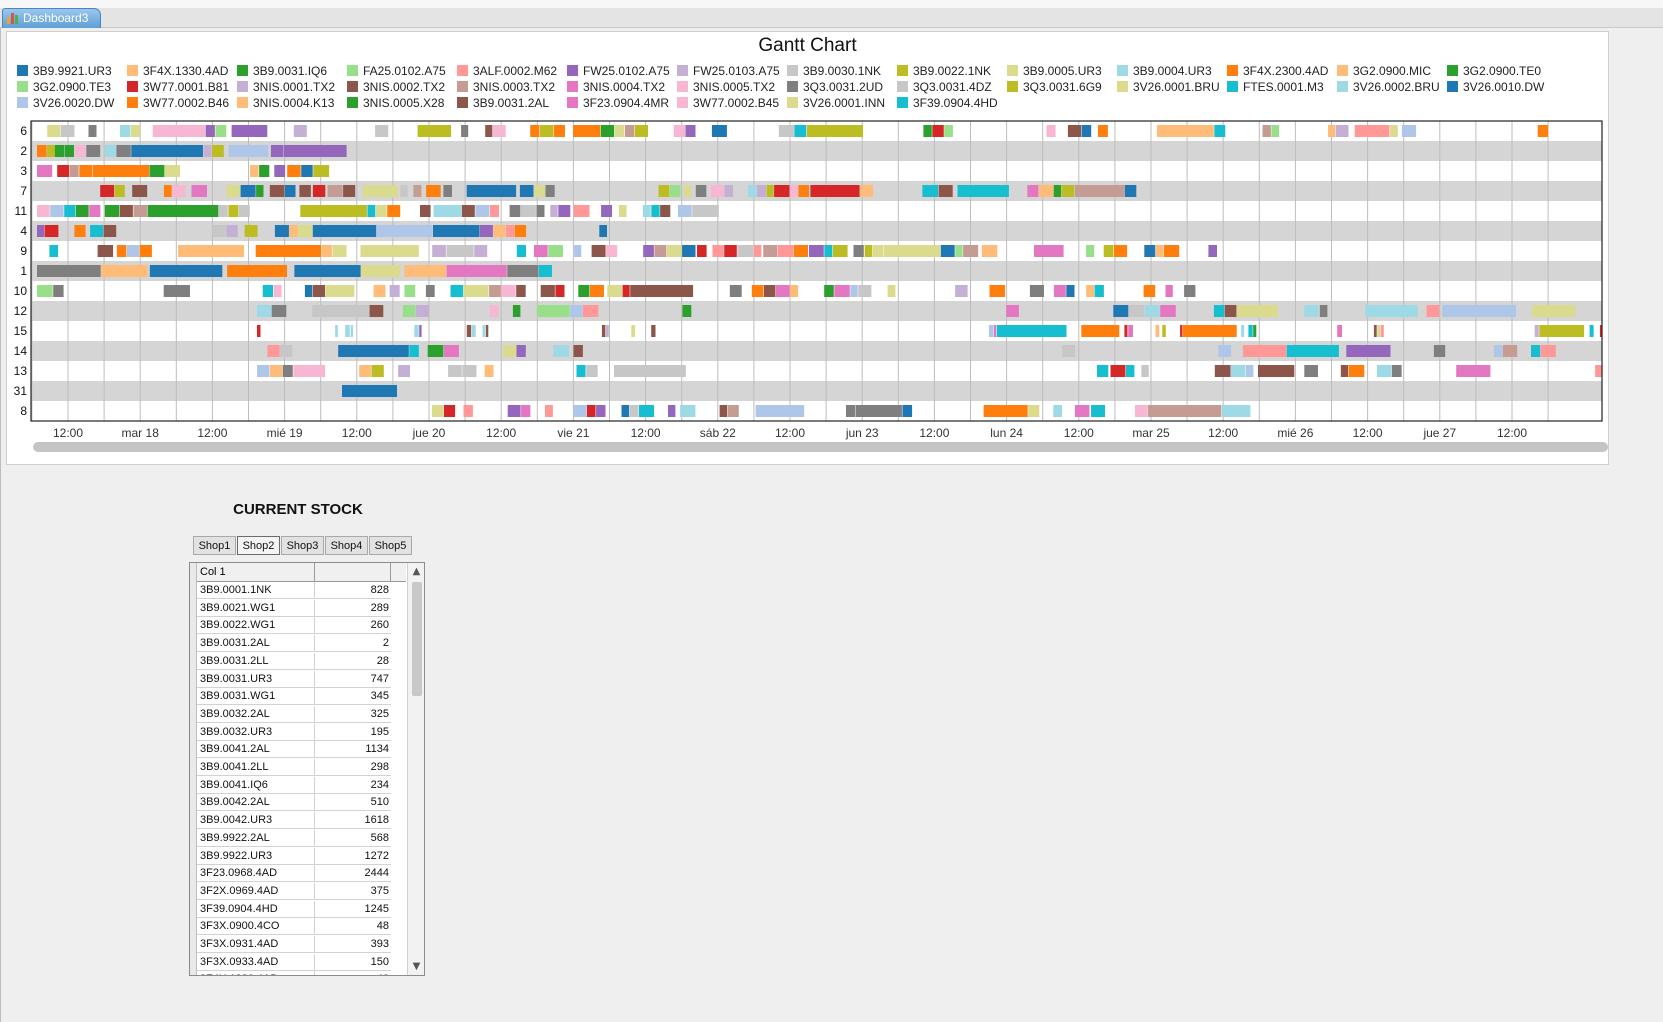  Describe the element at coordinates (294, 874) in the screenshot. I see `table-row: 3F23.0968.4AD 2444` at that location.